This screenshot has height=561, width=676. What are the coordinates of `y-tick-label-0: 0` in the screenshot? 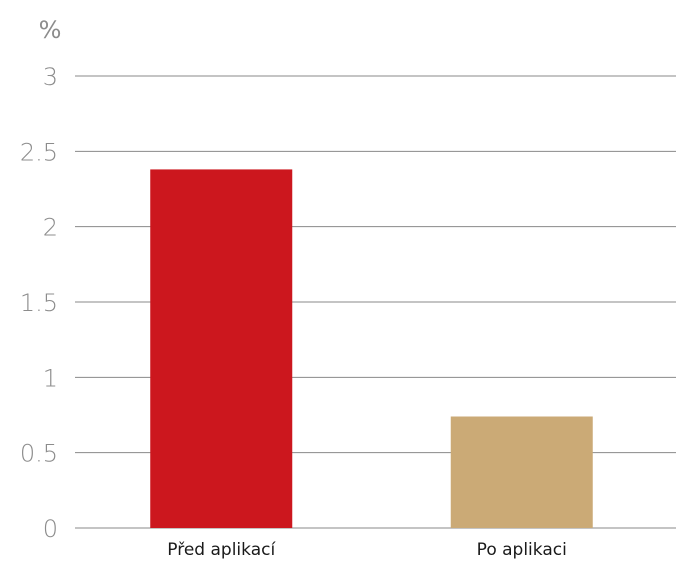 It's located at (50, 529).